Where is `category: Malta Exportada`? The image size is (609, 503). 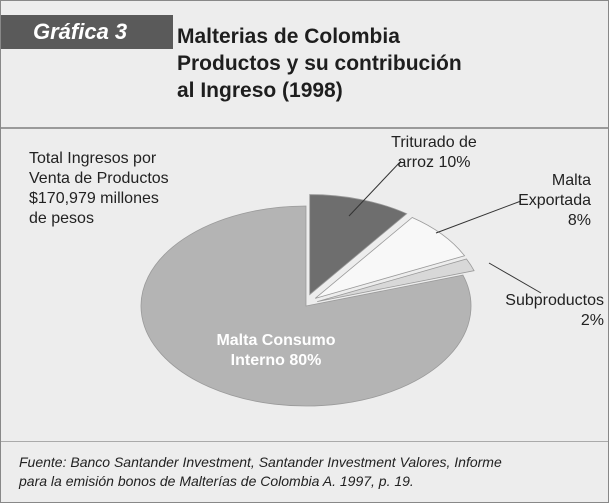
category: Malta Exportada is located at coordinates (554, 190).